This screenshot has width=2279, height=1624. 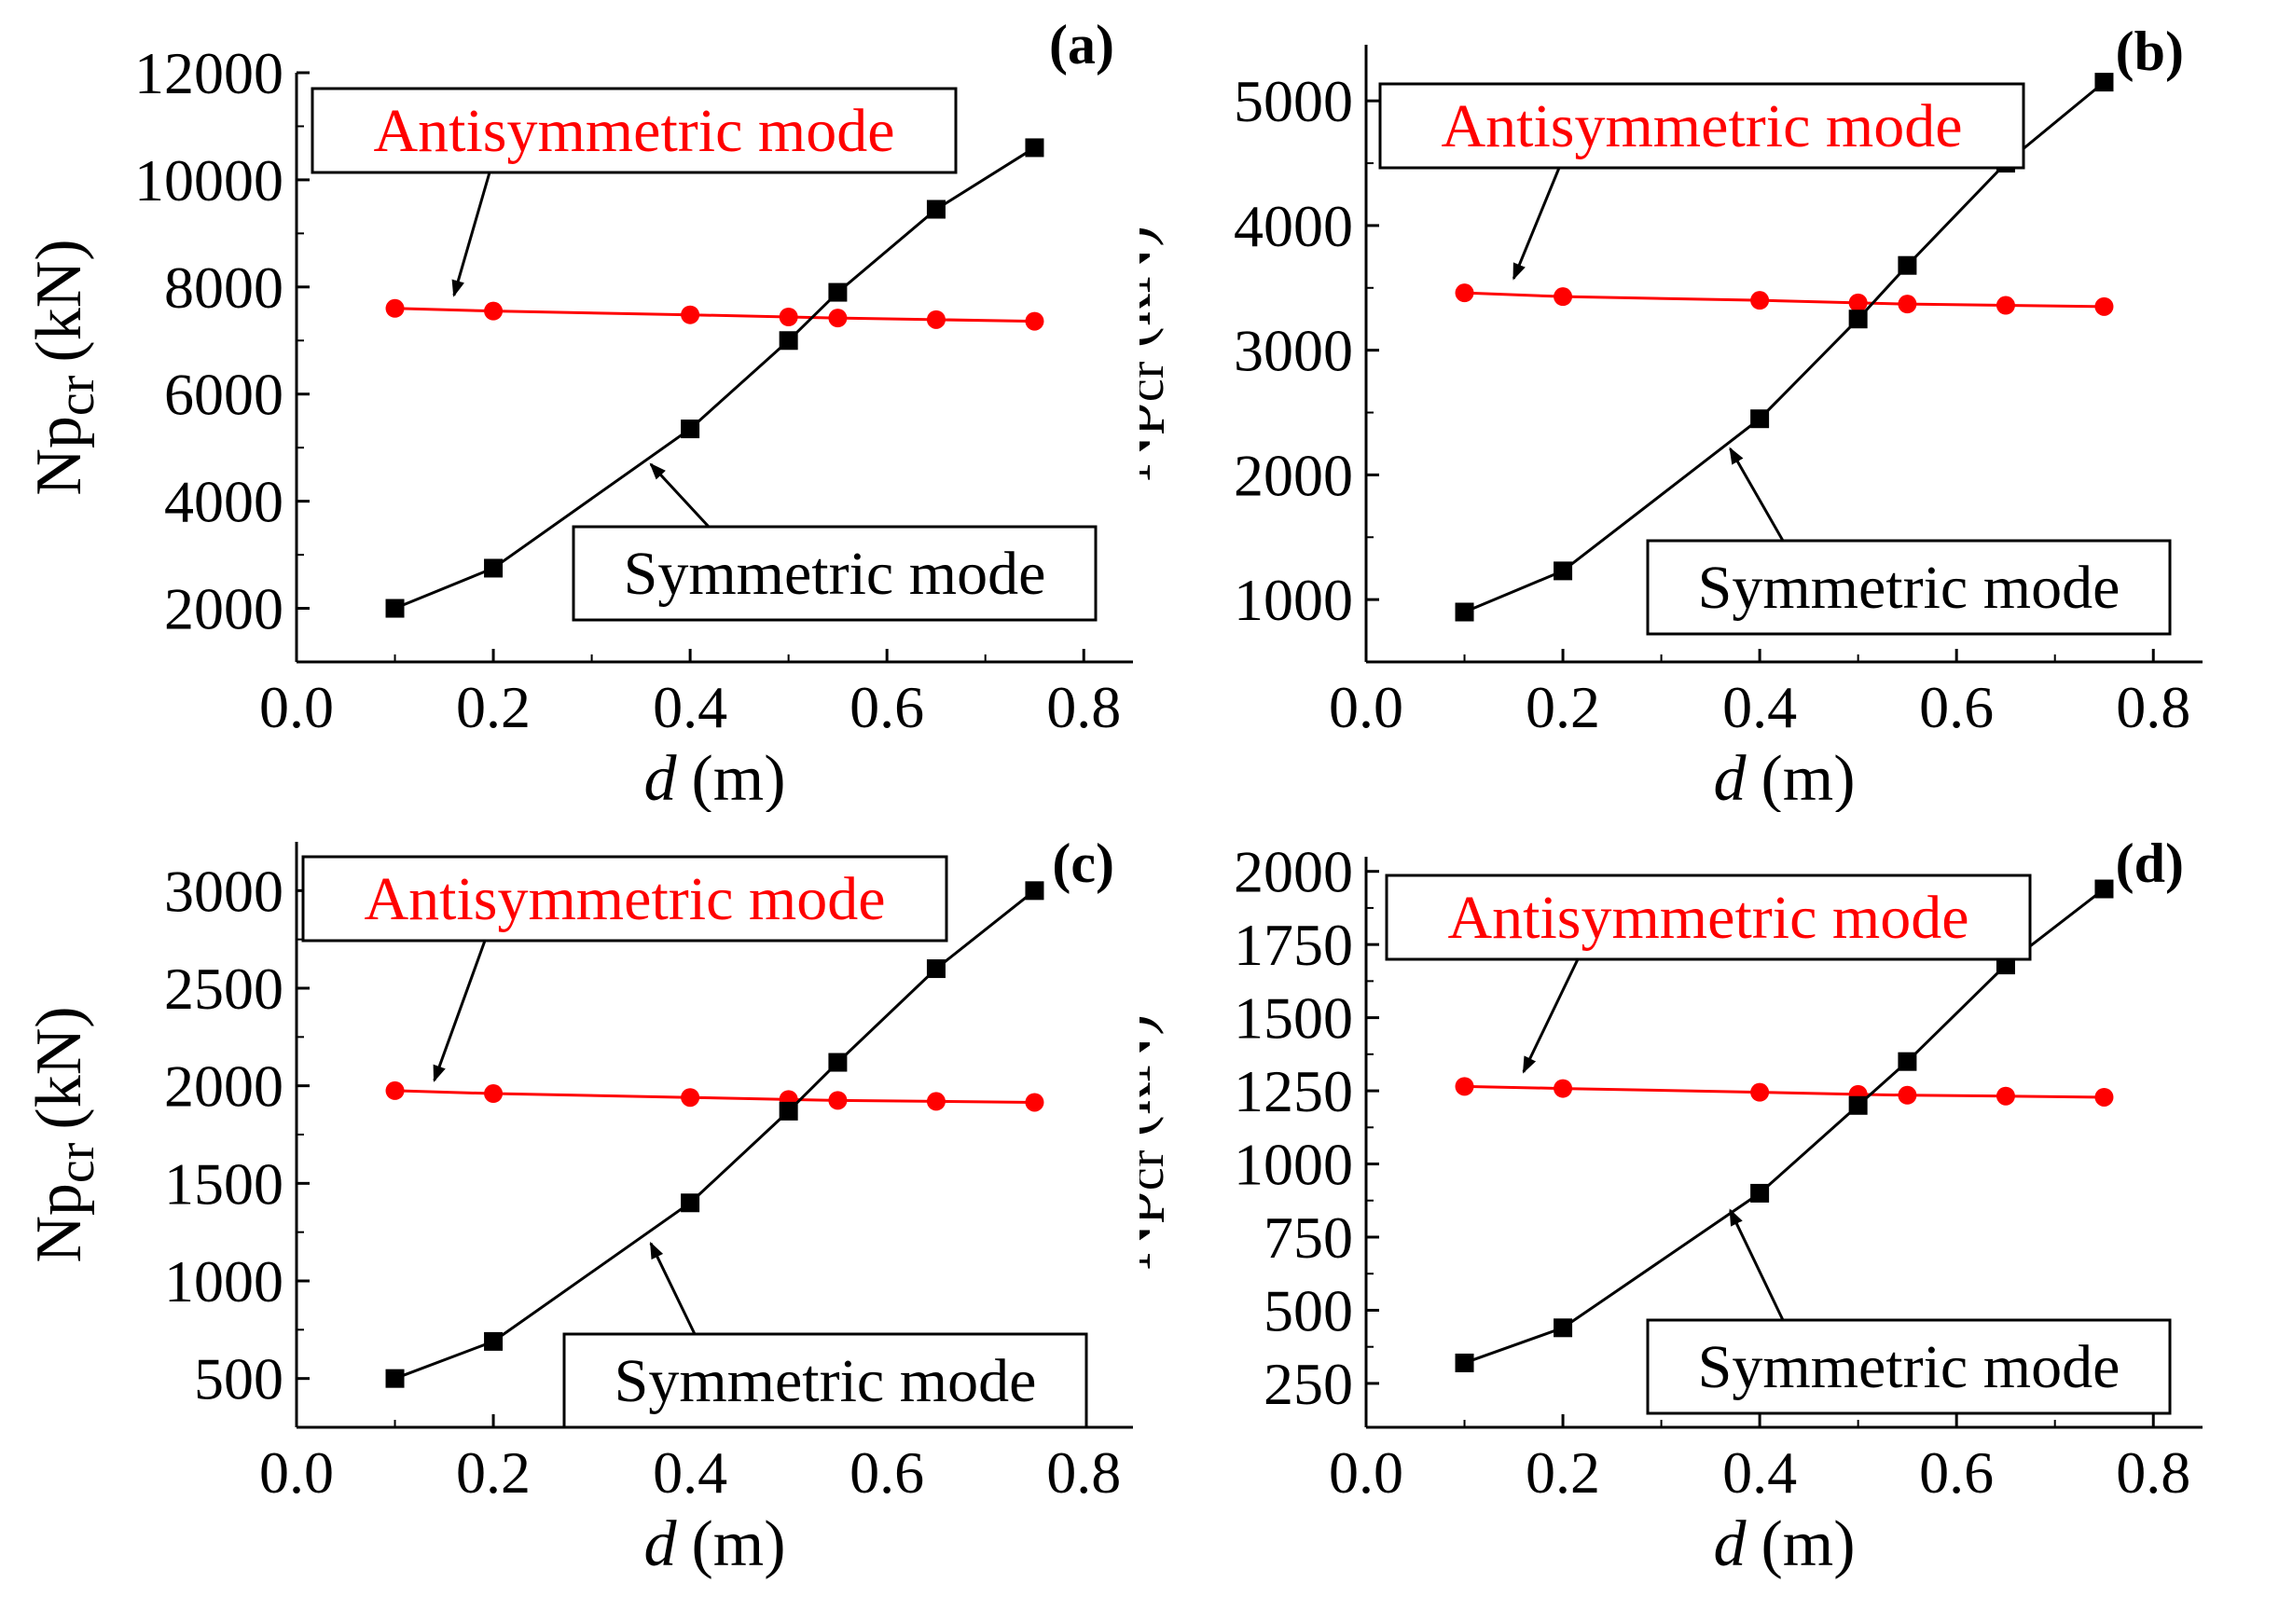 What do you see at coordinates (223, 989) in the screenshot?
I see `y-tick-label: 2500` at bounding box center [223, 989].